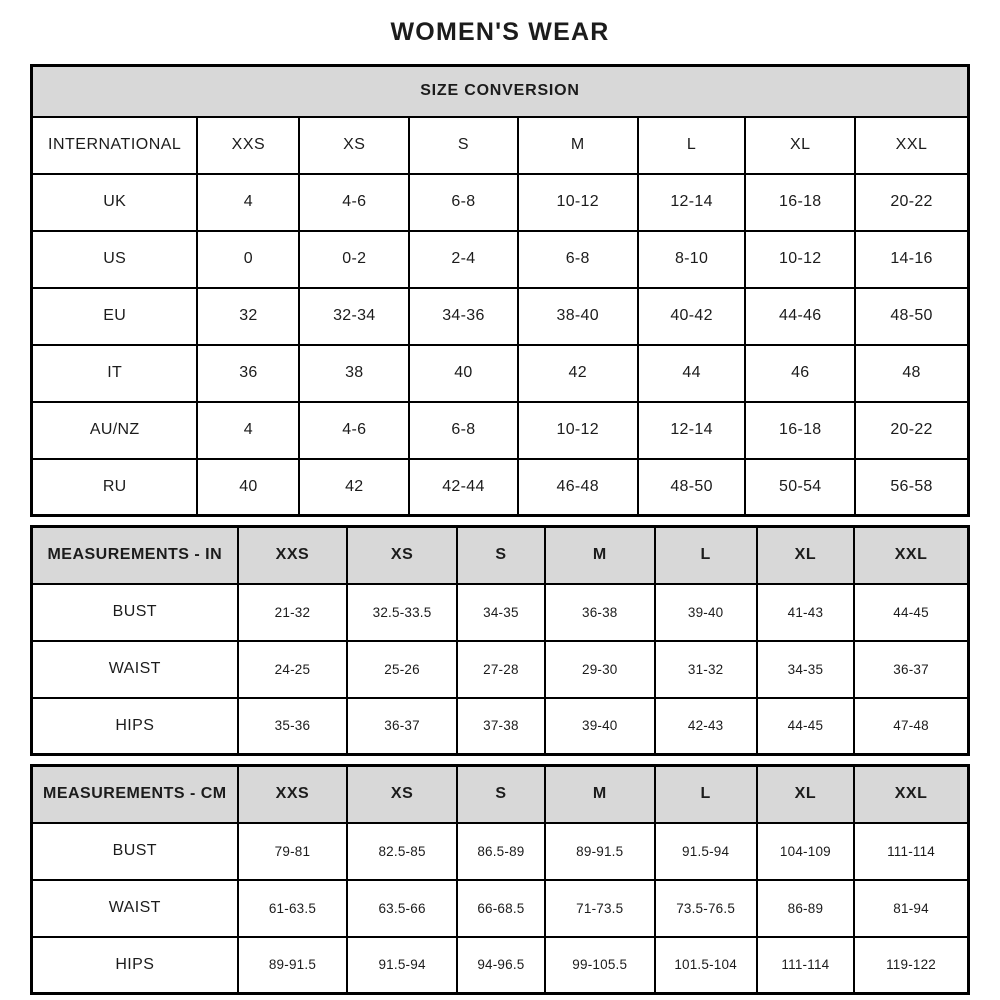 The image size is (1000, 1000). What do you see at coordinates (800, 373) in the screenshot?
I see `table-cell: 46` at bounding box center [800, 373].